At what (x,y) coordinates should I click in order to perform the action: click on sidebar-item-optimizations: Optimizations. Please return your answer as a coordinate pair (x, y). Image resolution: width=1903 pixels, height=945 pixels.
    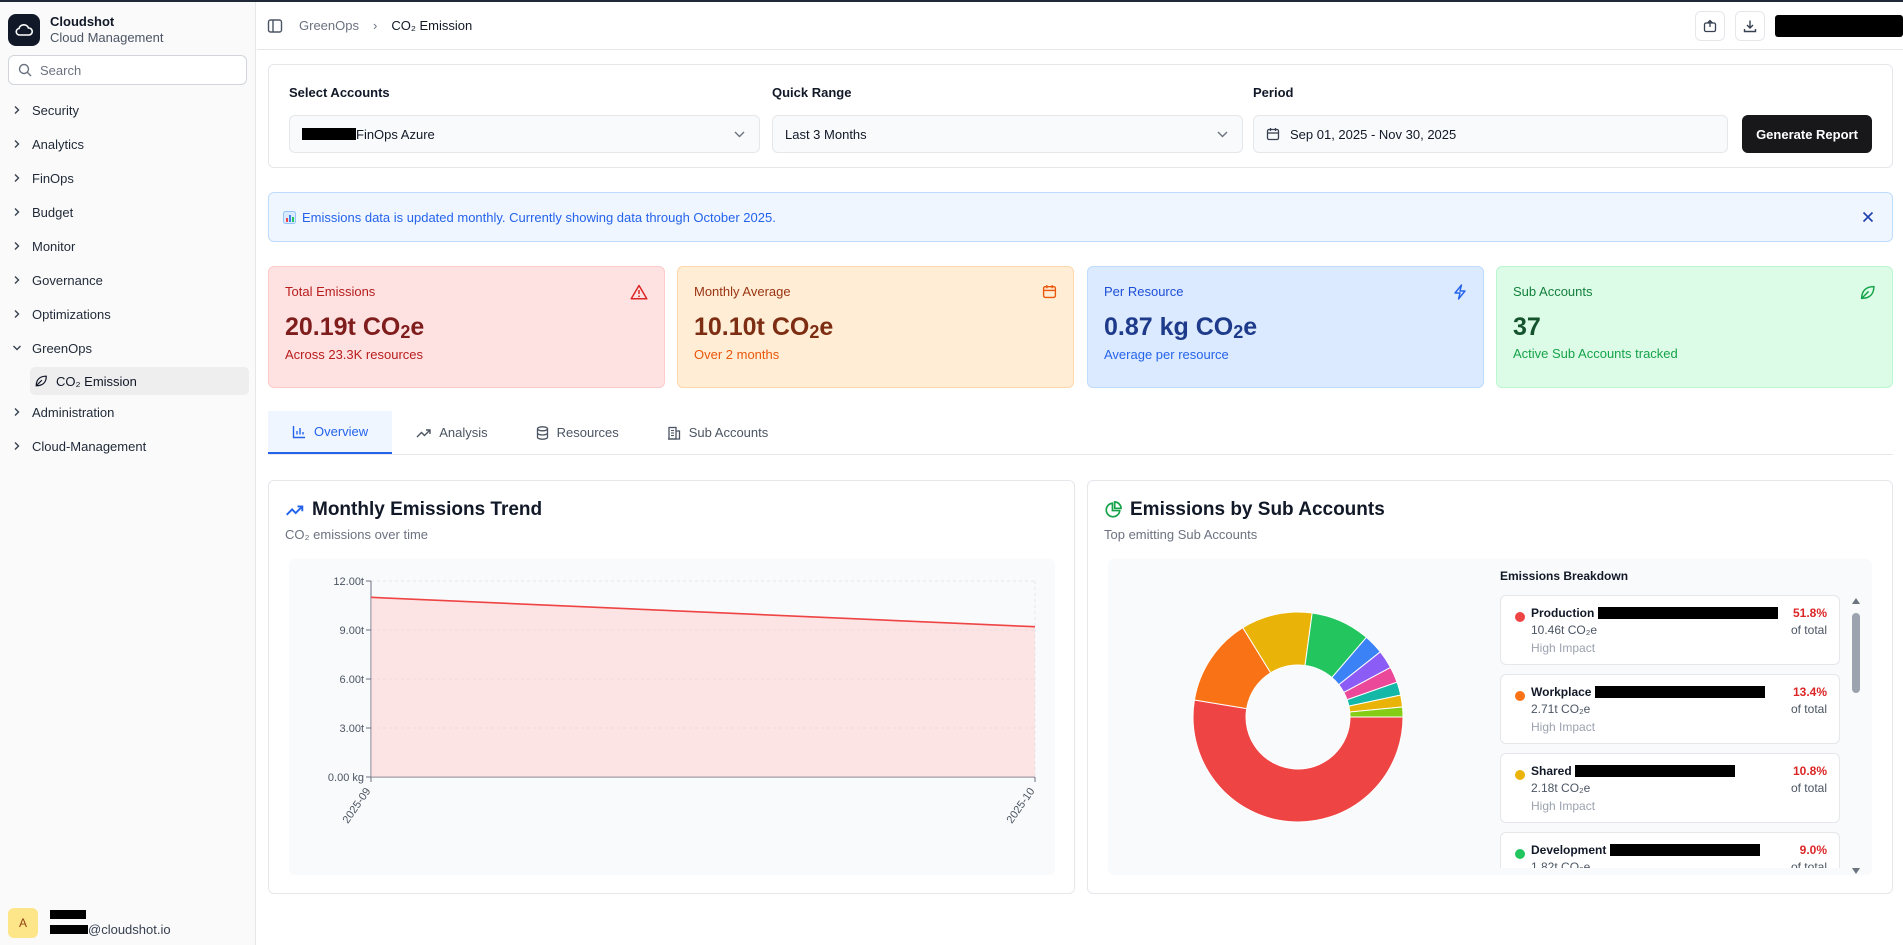
    Looking at the image, I should click on (127, 314).